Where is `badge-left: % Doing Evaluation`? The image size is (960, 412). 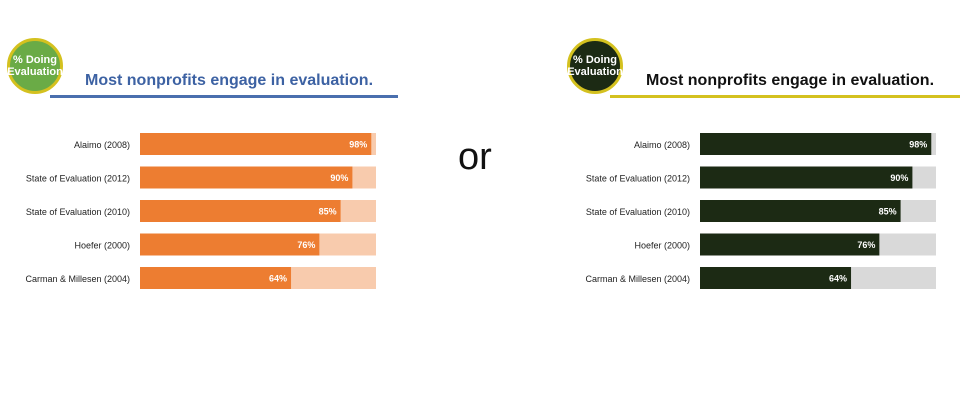 badge-left: % Doing Evaluation is located at coordinates (35, 66).